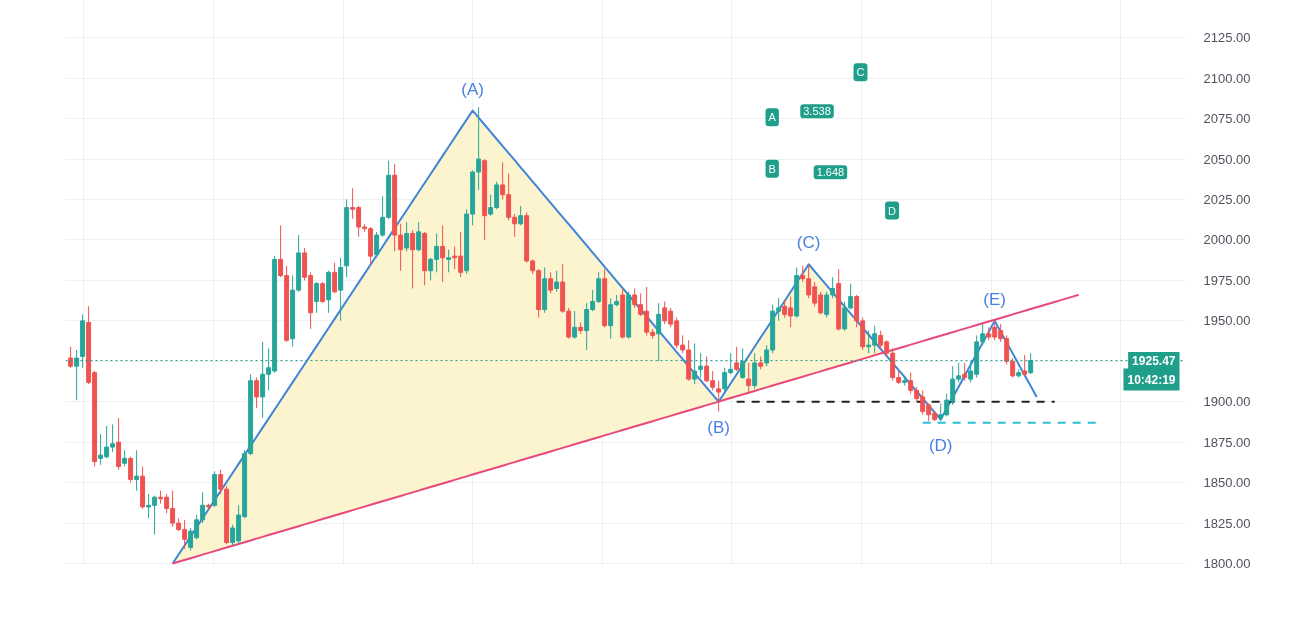 This screenshot has height=628, width=1290. Describe the element at coordinates (1227, 564) in the screenshot. I see `y-tick-label: 1800.00` at that location.